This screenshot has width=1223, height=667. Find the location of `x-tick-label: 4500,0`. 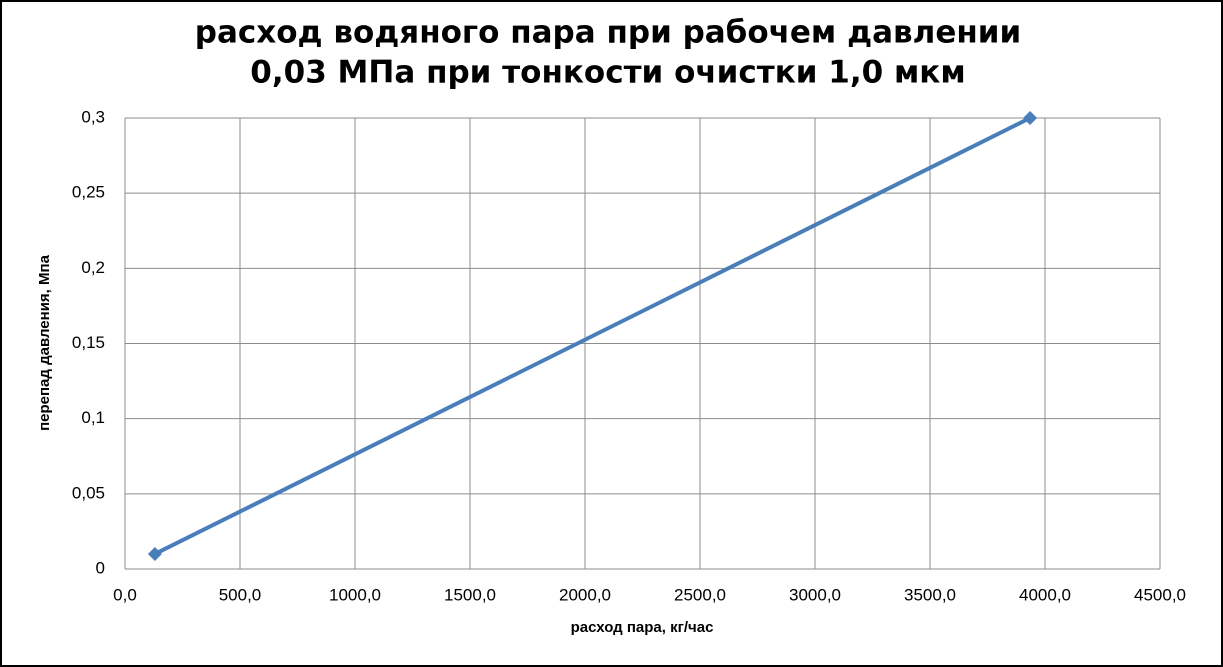

x-tick-label: 4500,0 is located at coordinates (1160, 594).